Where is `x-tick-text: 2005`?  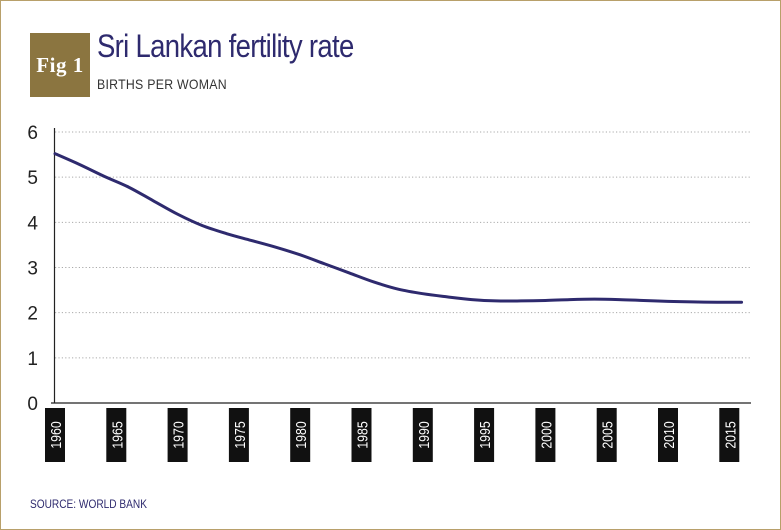
x-tick-text: 2005 is located at coordinates (608, 435).